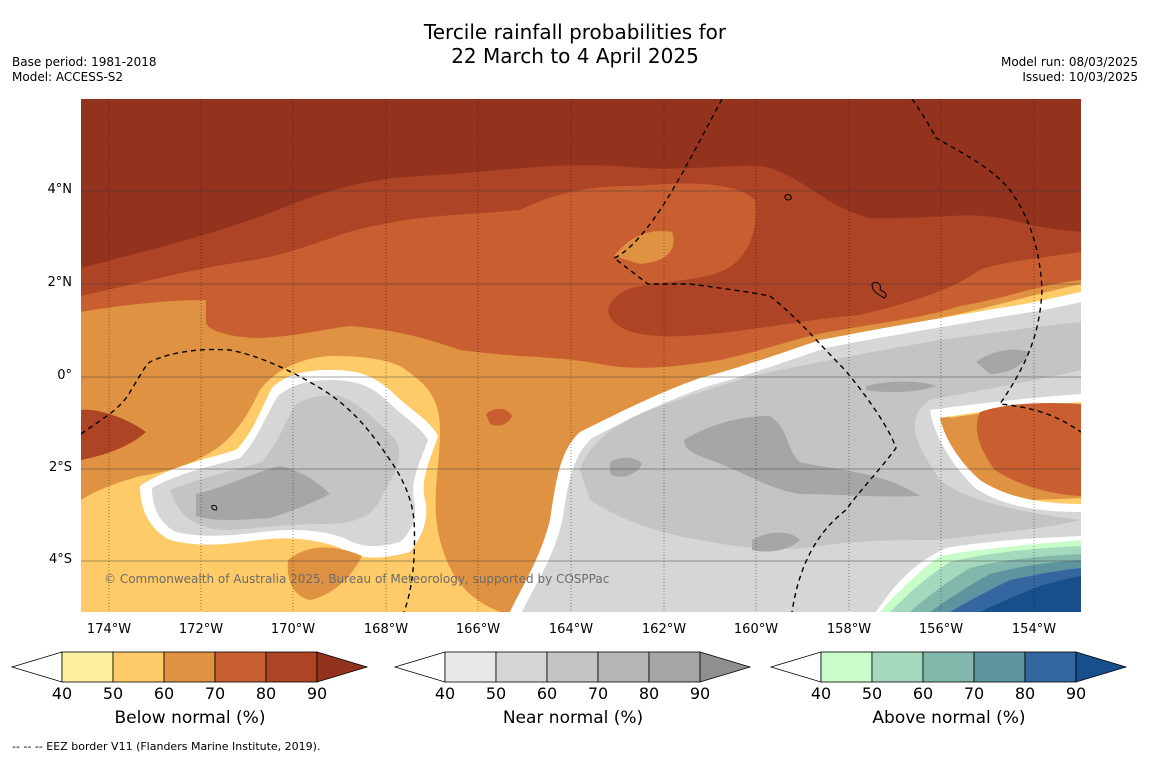  I want to click on below-normal-patch-a, so click(324, 573).